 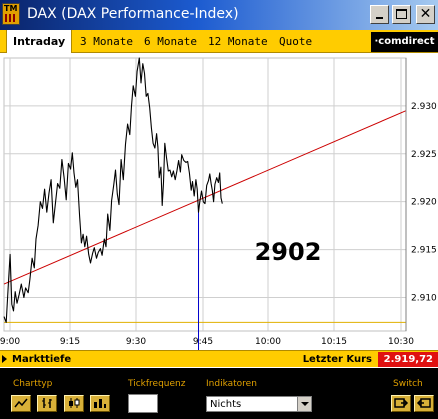 I want to click on maximize-button, so click(x=401, y=14).